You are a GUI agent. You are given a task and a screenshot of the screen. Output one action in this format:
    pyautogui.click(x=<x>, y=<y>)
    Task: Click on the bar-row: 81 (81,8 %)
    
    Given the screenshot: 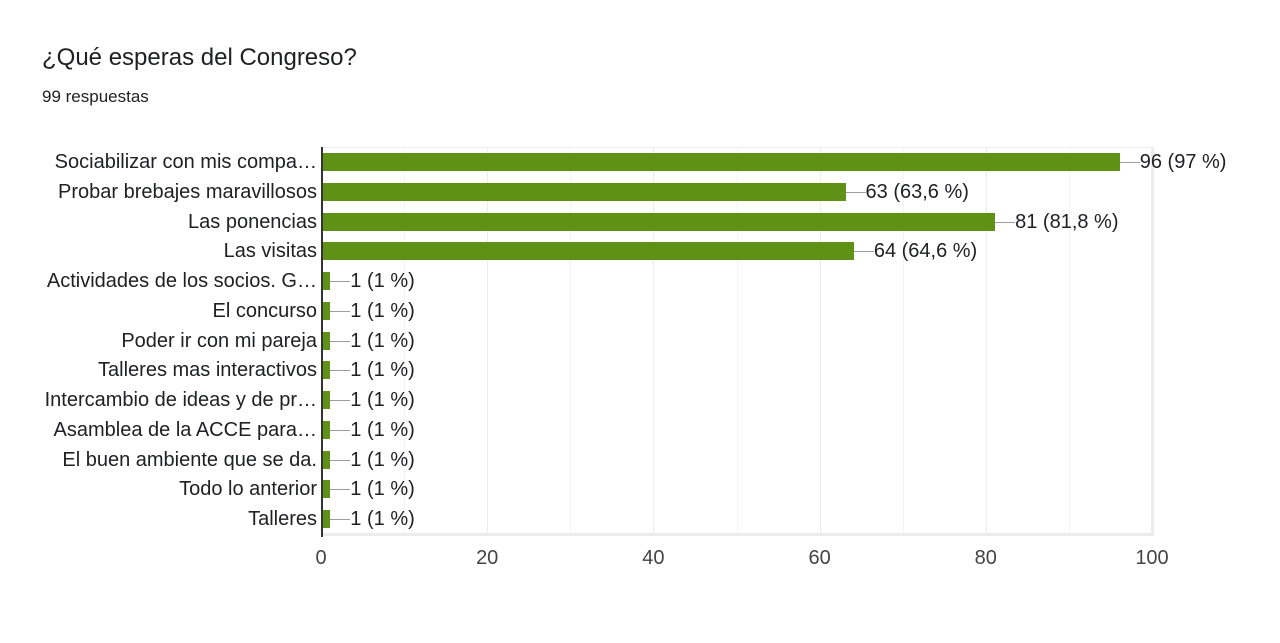 What is the action you would take?
    pyautogui.click(x=736, y=221)
    